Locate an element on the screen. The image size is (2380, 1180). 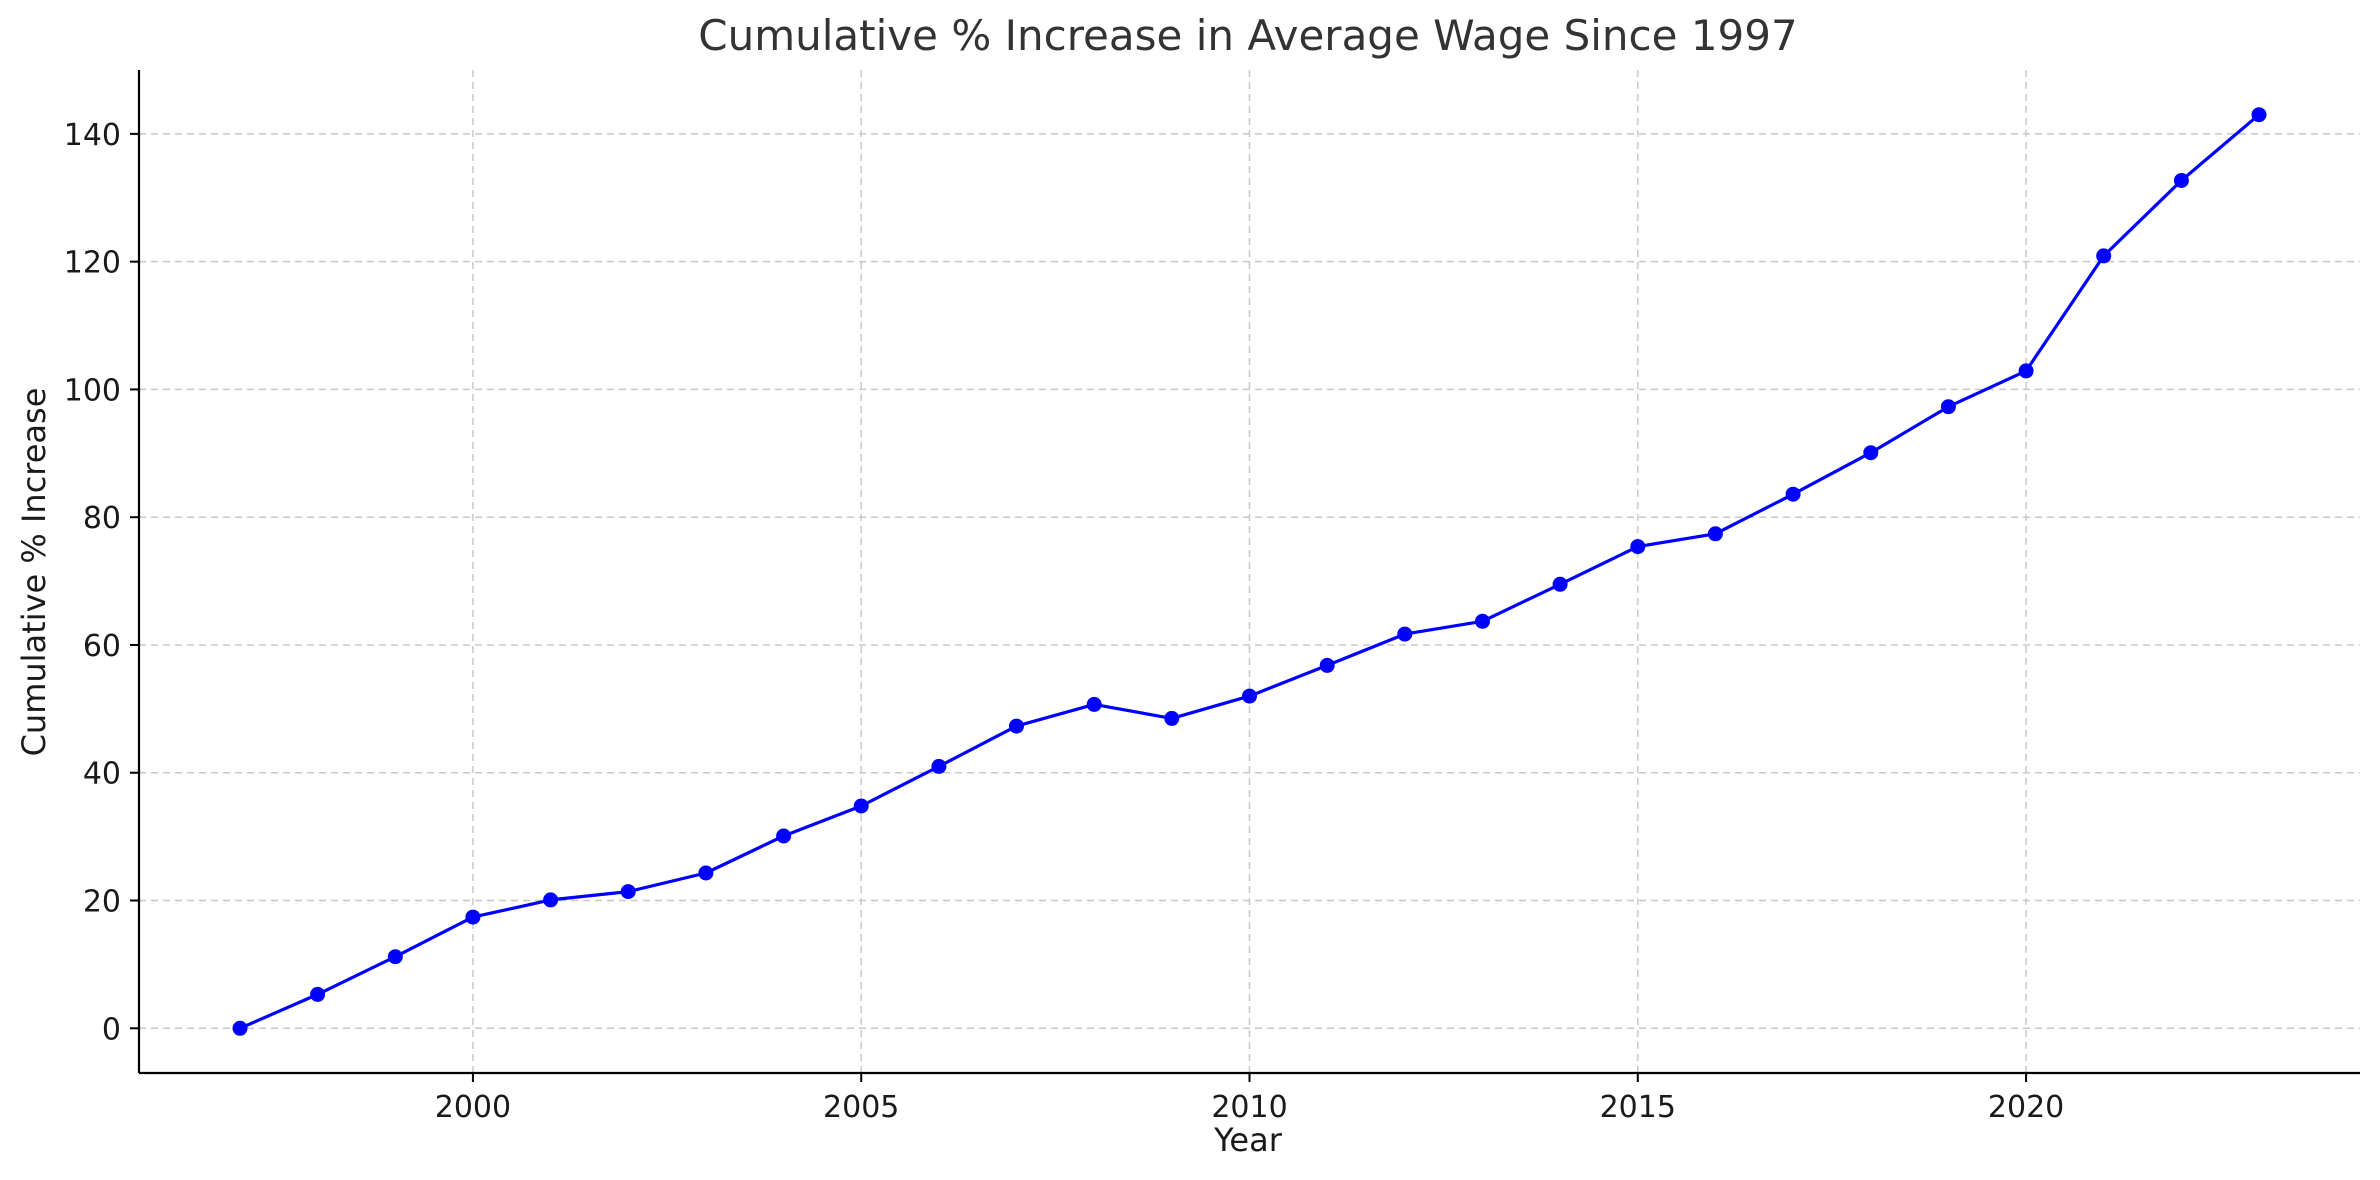
y-tick-label: 100 is located at coordinates (92, 390).